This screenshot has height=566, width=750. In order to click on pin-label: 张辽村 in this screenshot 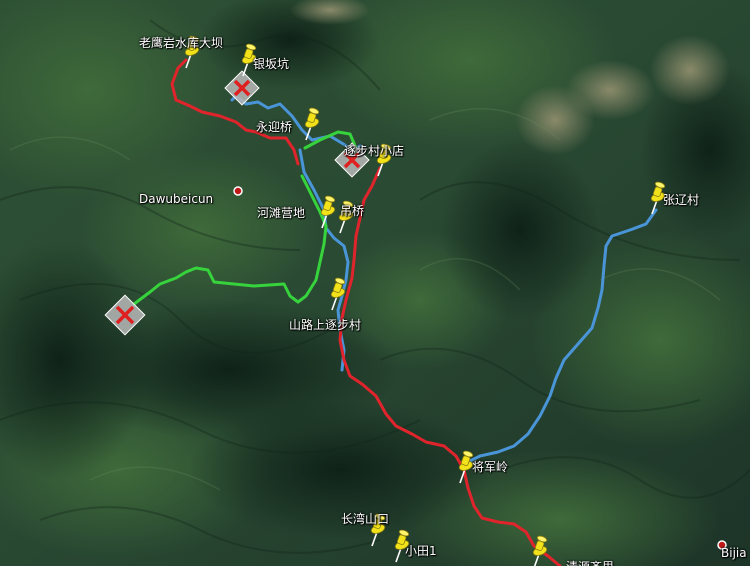, I will do `click(681, 200)`.